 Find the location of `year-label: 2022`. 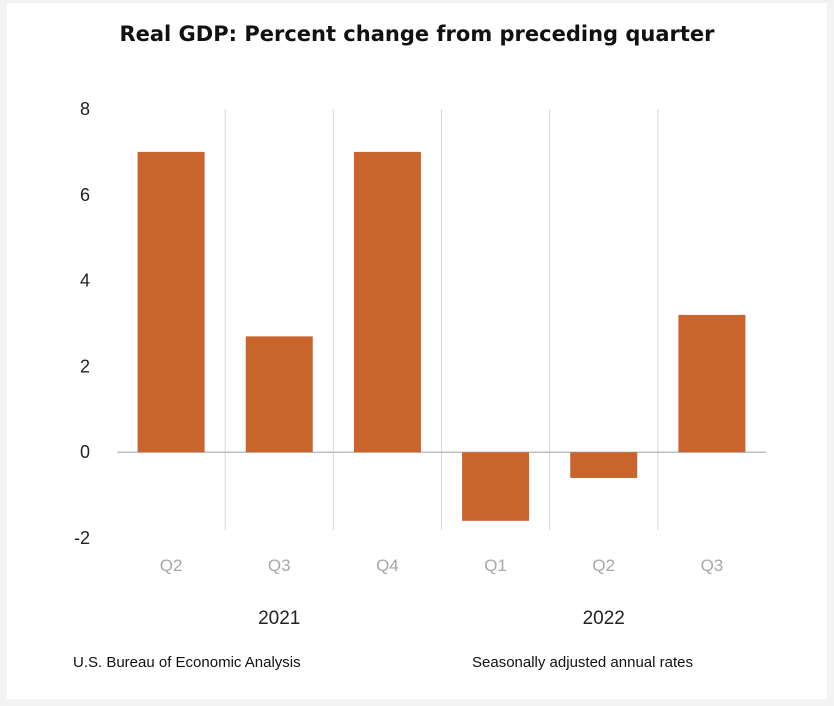

year-label: 2022 is located at coordinates (604, 618).